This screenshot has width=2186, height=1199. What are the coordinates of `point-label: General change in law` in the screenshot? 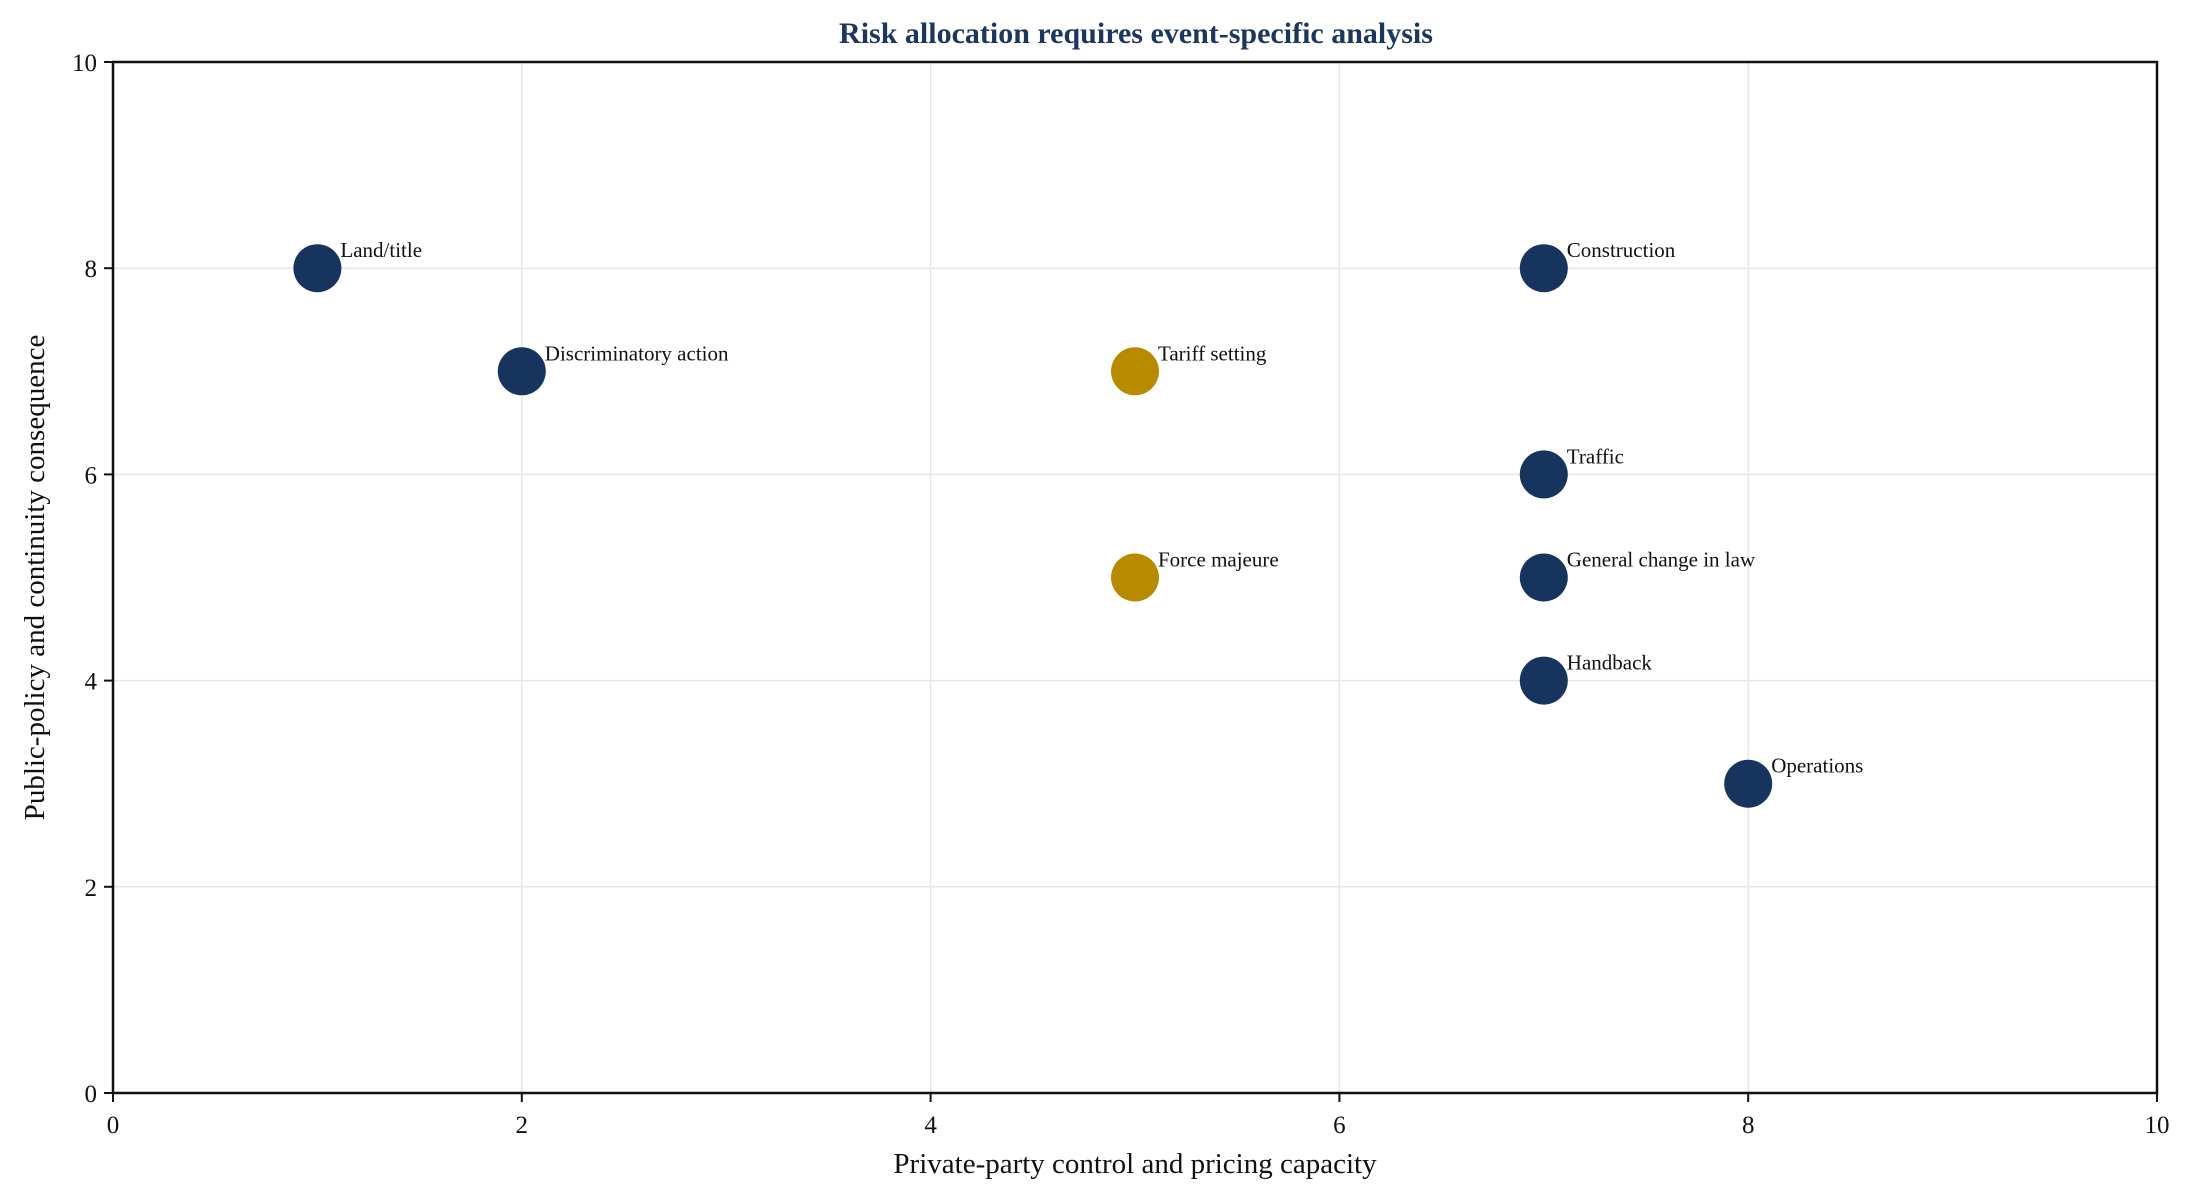 It's located at (1661, 560).